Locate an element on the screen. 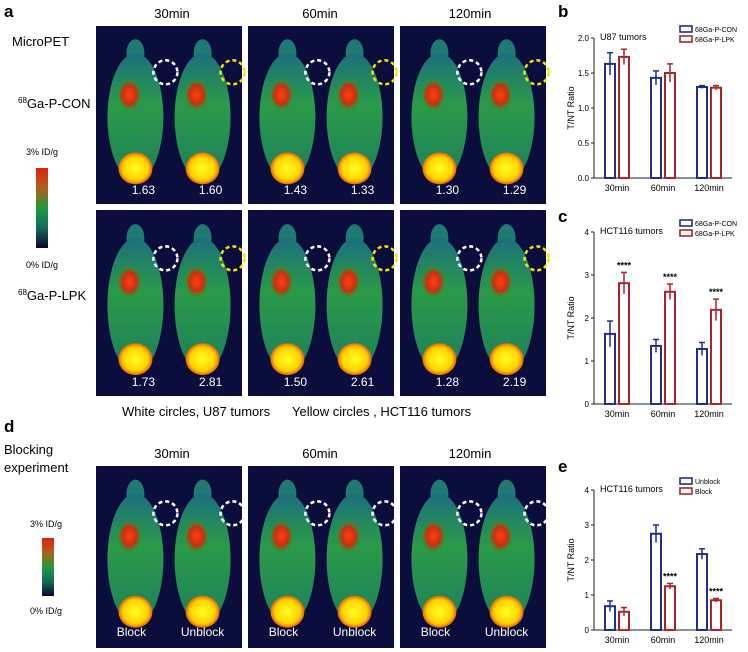  row2-col2-pet-panel: 1.50 2.61 is located at coordinates (323, 303).